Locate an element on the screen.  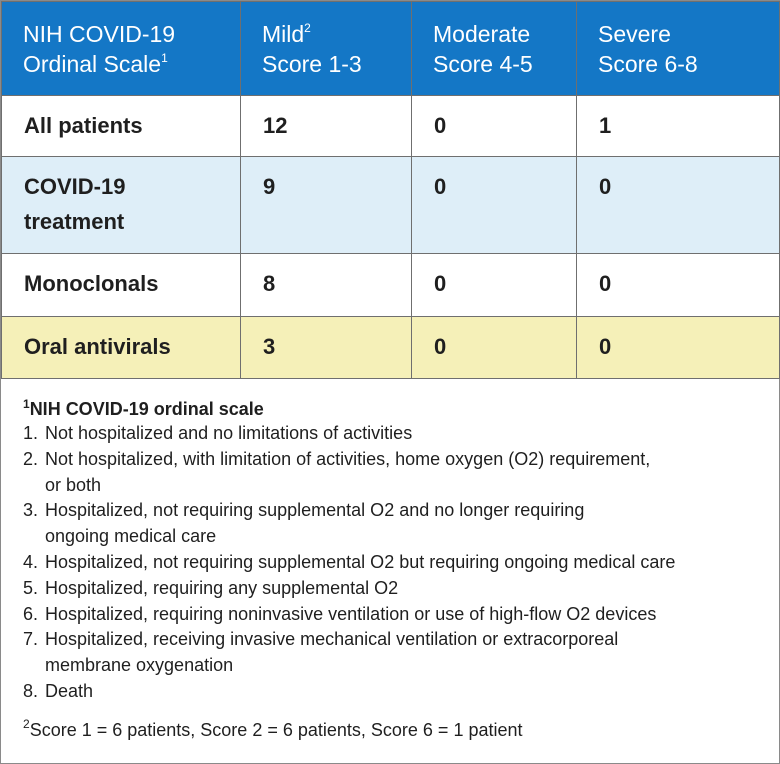
footnote-ref-2: 2 is located at coordinates (307, 28).